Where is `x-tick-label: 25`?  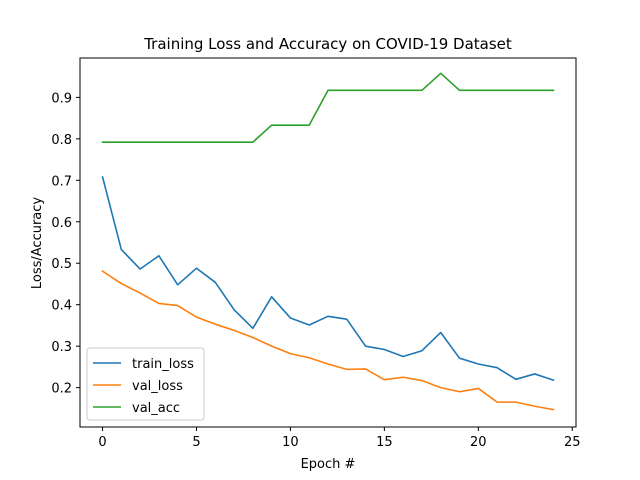 x-tick-label: 25 is located at coordinates (572, 442).